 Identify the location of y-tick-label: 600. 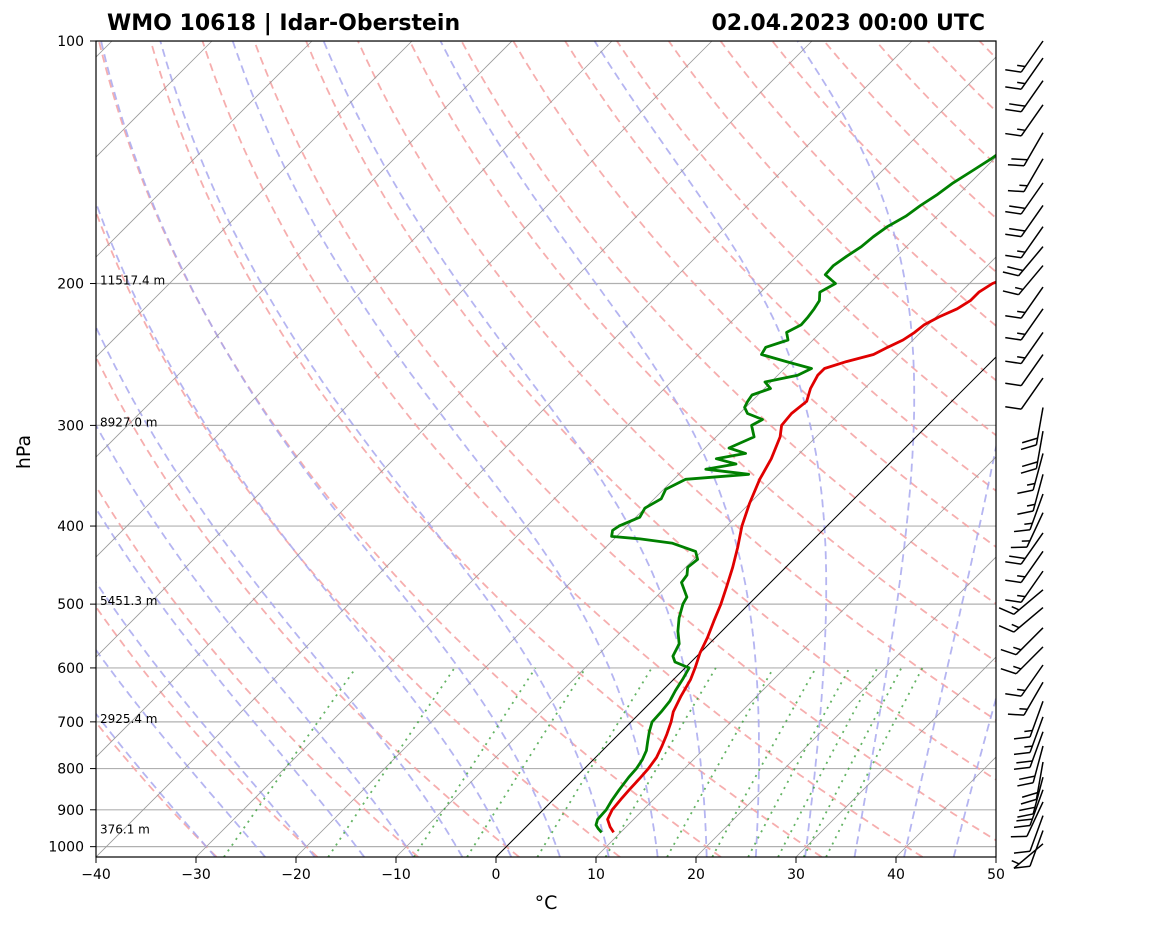
(70, 669).